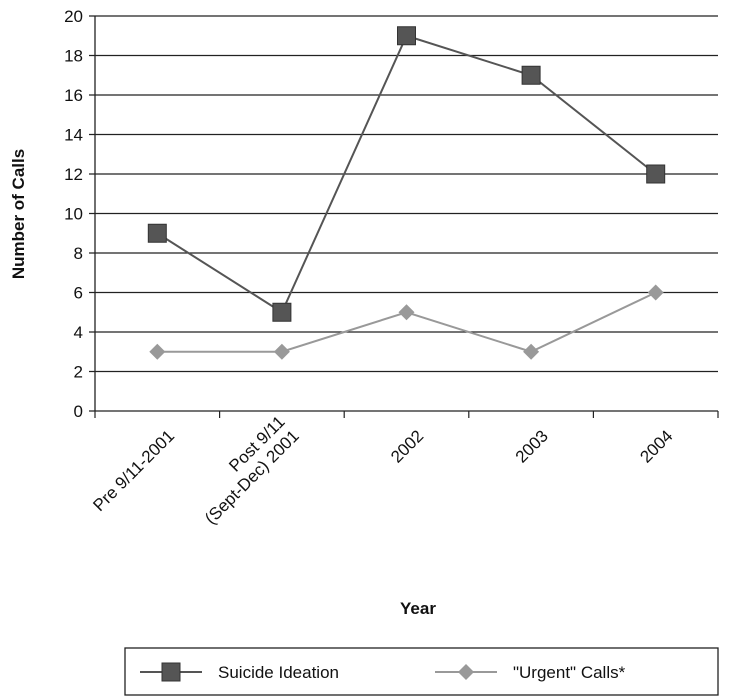 The image size is (733, 698). What do you see at coordinates (78, 293) in the screenshot?
I see `y-tick-label: 6` at bounding box center [78, 293].